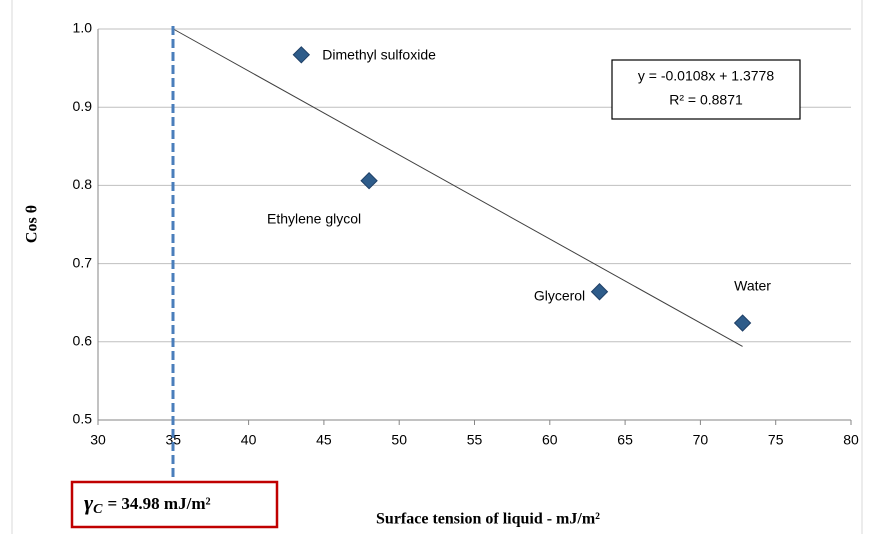 This screenshot has width=875, height=534. I want to click on x-tick-label: 45, so click(324, 440).